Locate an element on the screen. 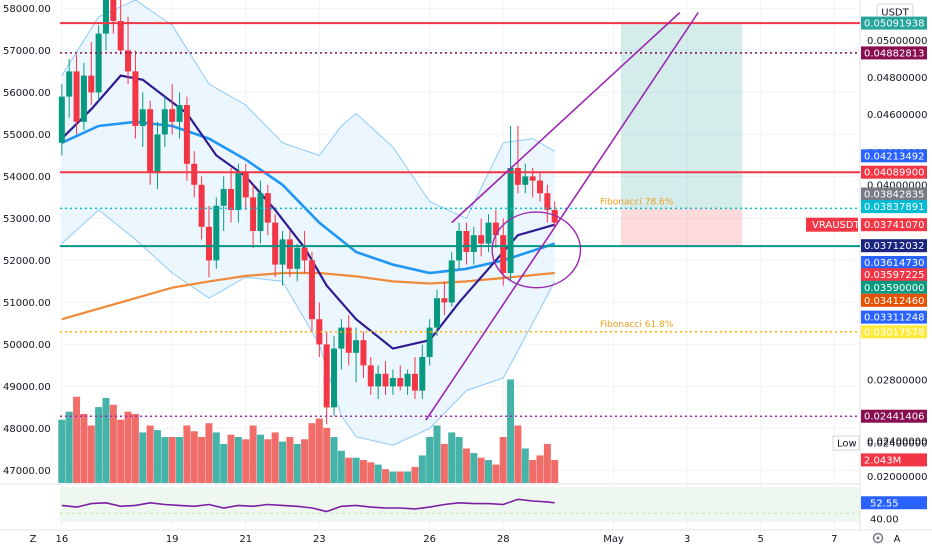  price-tag-text-7: 0.03712032 is located at coordinates (894, 246).